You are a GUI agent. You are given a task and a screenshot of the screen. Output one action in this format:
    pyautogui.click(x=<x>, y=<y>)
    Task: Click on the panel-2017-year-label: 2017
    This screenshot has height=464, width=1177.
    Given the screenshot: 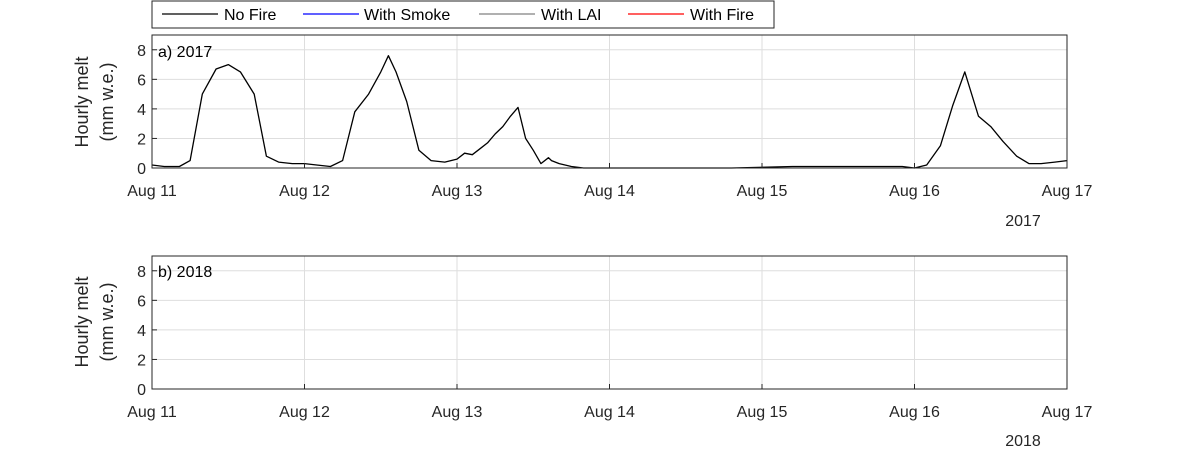 What is the action you would take?
    pyautogui.click(x=1023, y=221)
    